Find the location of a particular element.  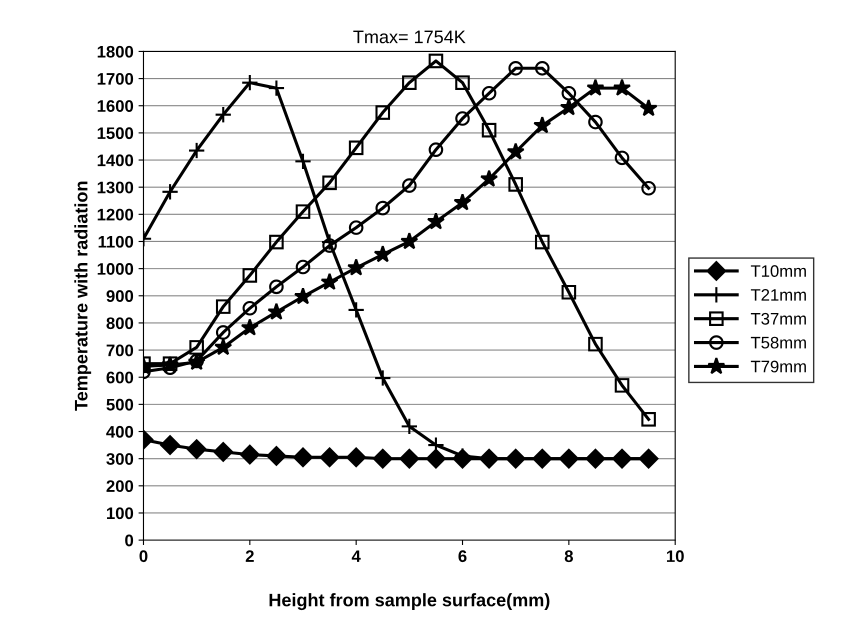

y-tick-label: 100 is located at coordinates (120, 513).